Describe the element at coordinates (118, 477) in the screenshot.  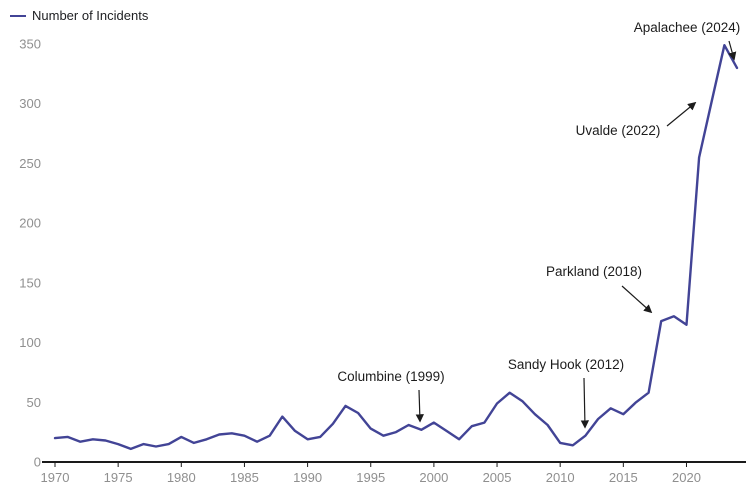
I see `x-tick-label-1975: 1975` at that location.